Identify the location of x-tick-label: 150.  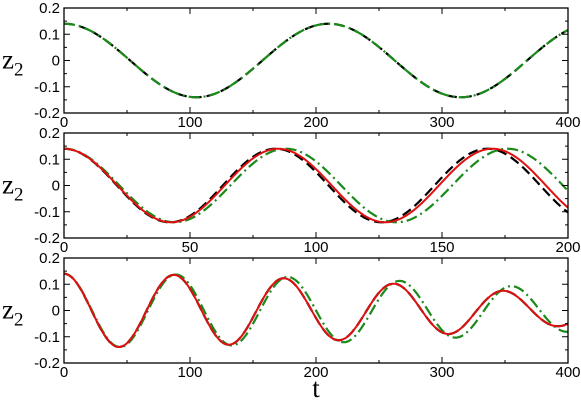
(441, 247).